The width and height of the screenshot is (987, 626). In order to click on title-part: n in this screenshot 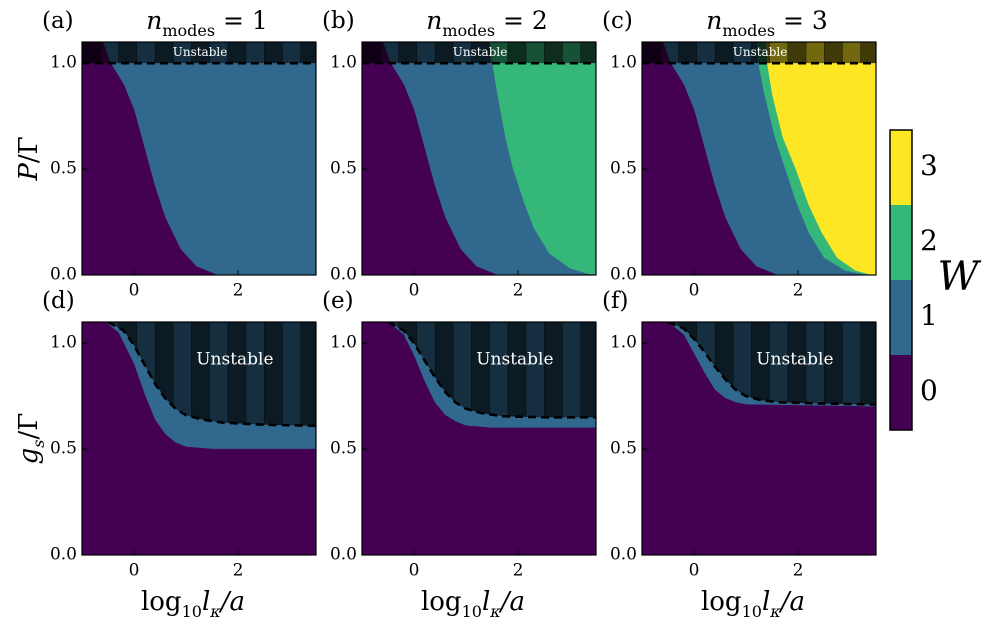, I will do `click(714, 20)`.